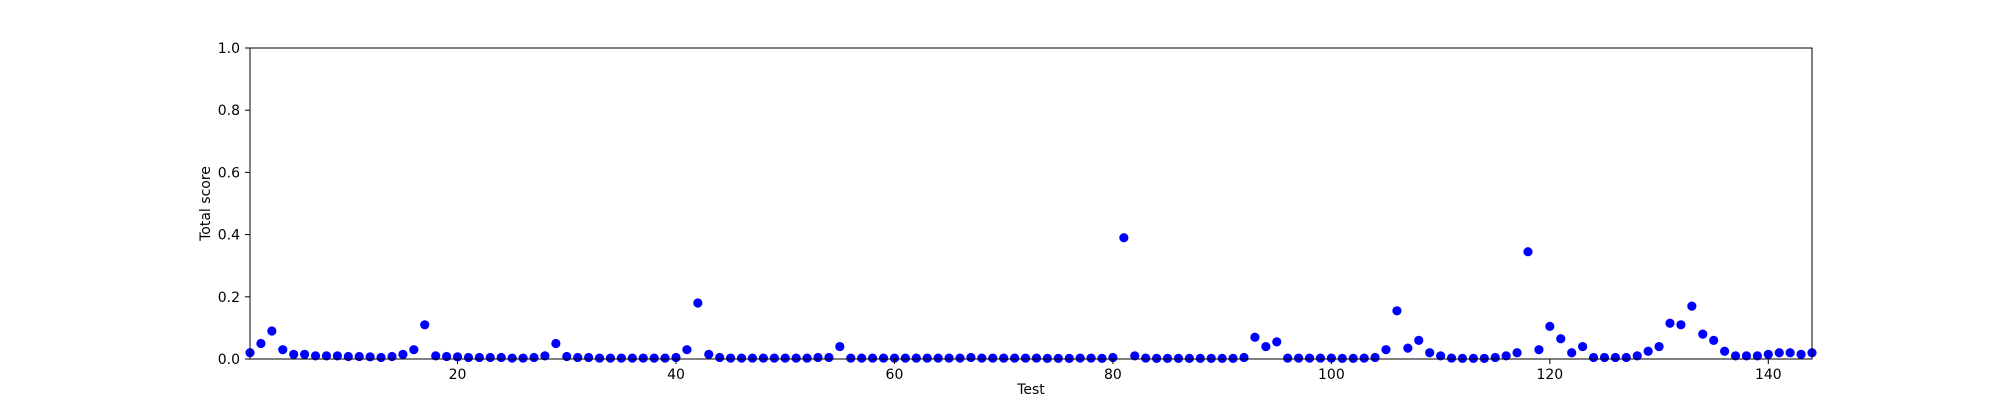  I want to click on x-tick-label: 140, so click(1768, 375).